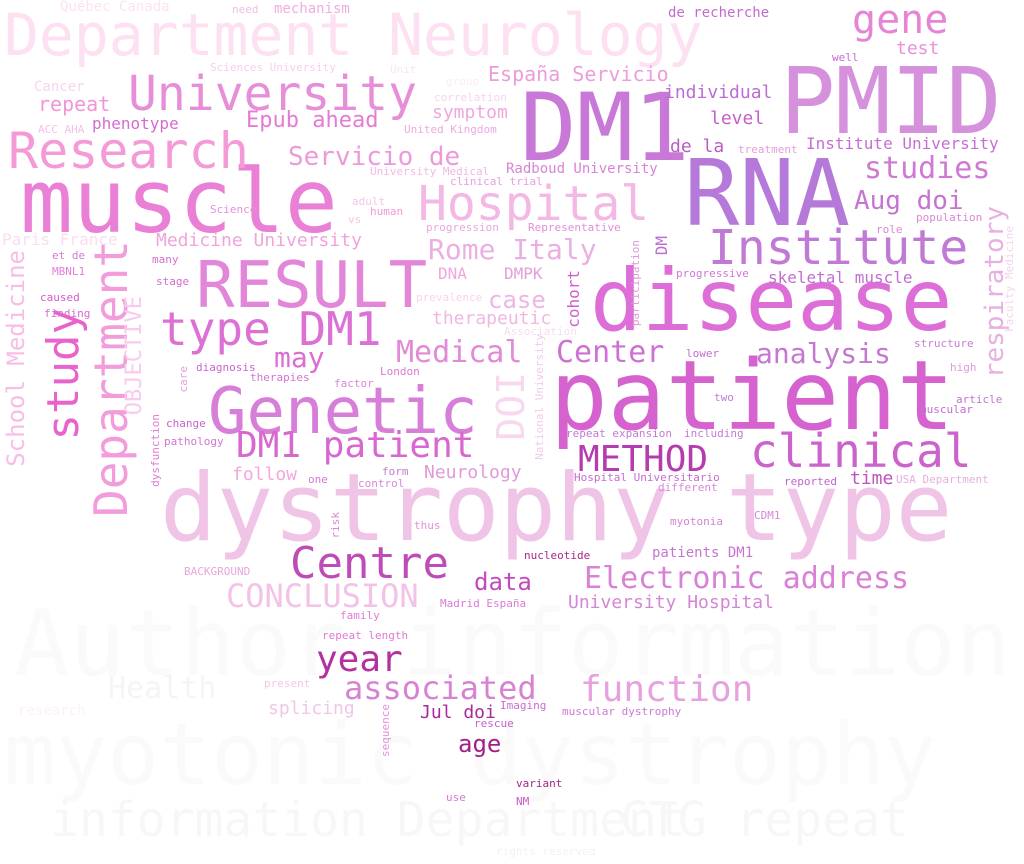 The image size is (1024, 864). What do you see at coordinates (946, 409) in the screenshot?
I see `word: muscular` at bounding box center [946, 409].